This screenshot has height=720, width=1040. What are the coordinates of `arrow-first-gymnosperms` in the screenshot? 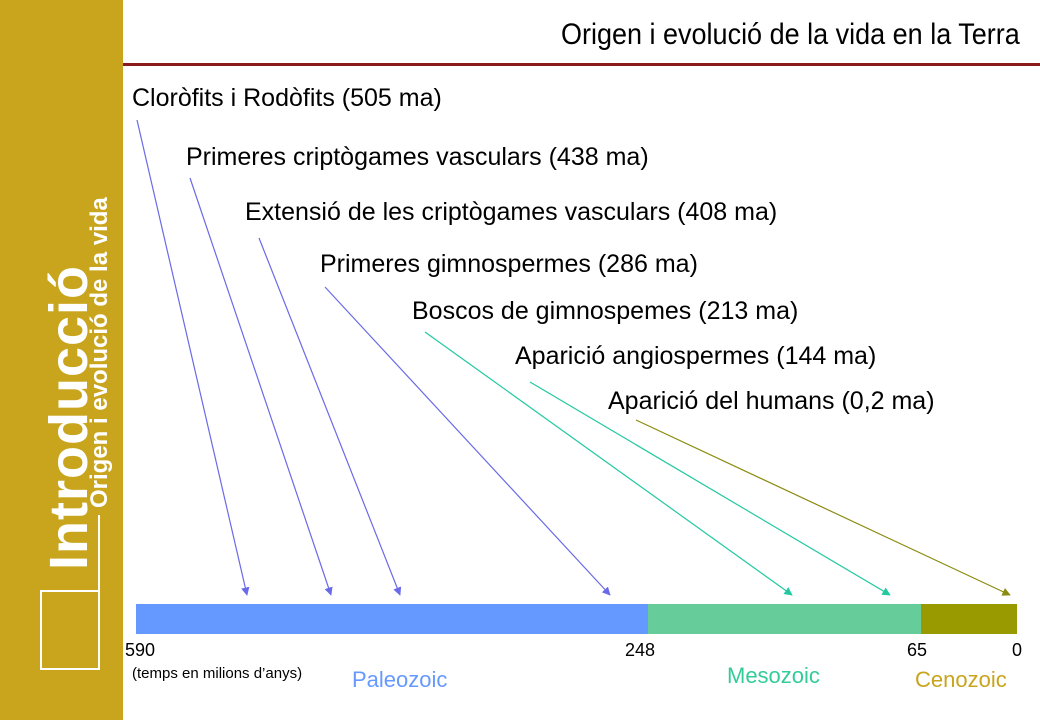 It's located at (467, 441).